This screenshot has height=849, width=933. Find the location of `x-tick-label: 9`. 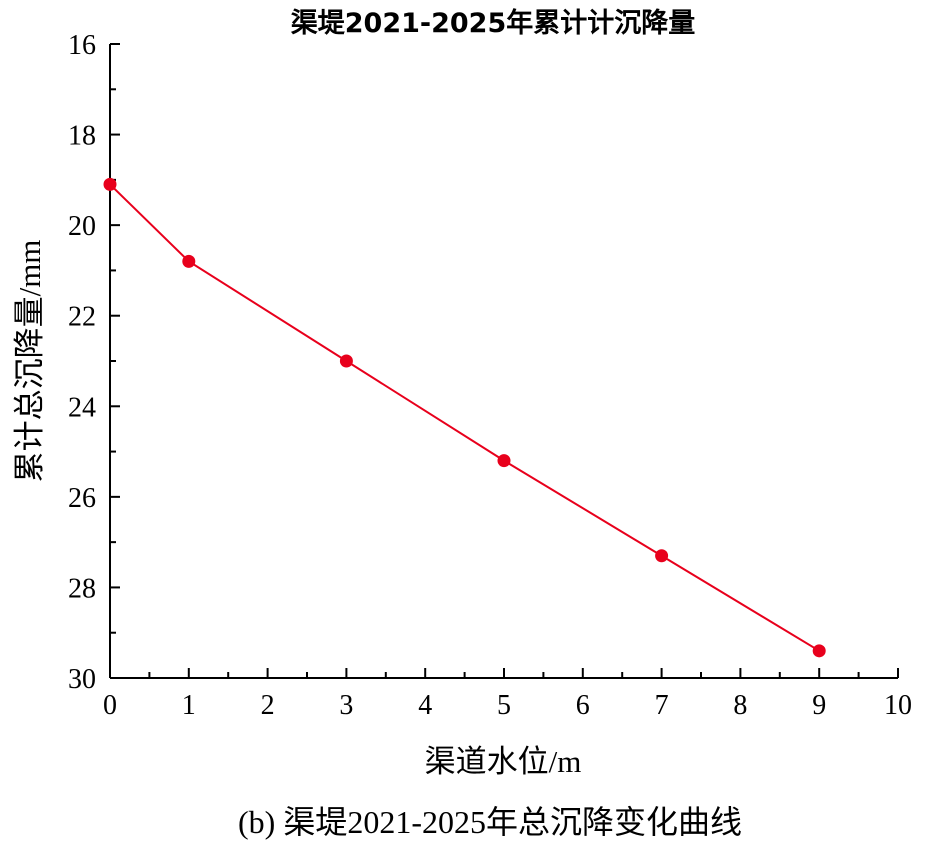

x-tick-label: 9 is located at coordinates (819, 705).